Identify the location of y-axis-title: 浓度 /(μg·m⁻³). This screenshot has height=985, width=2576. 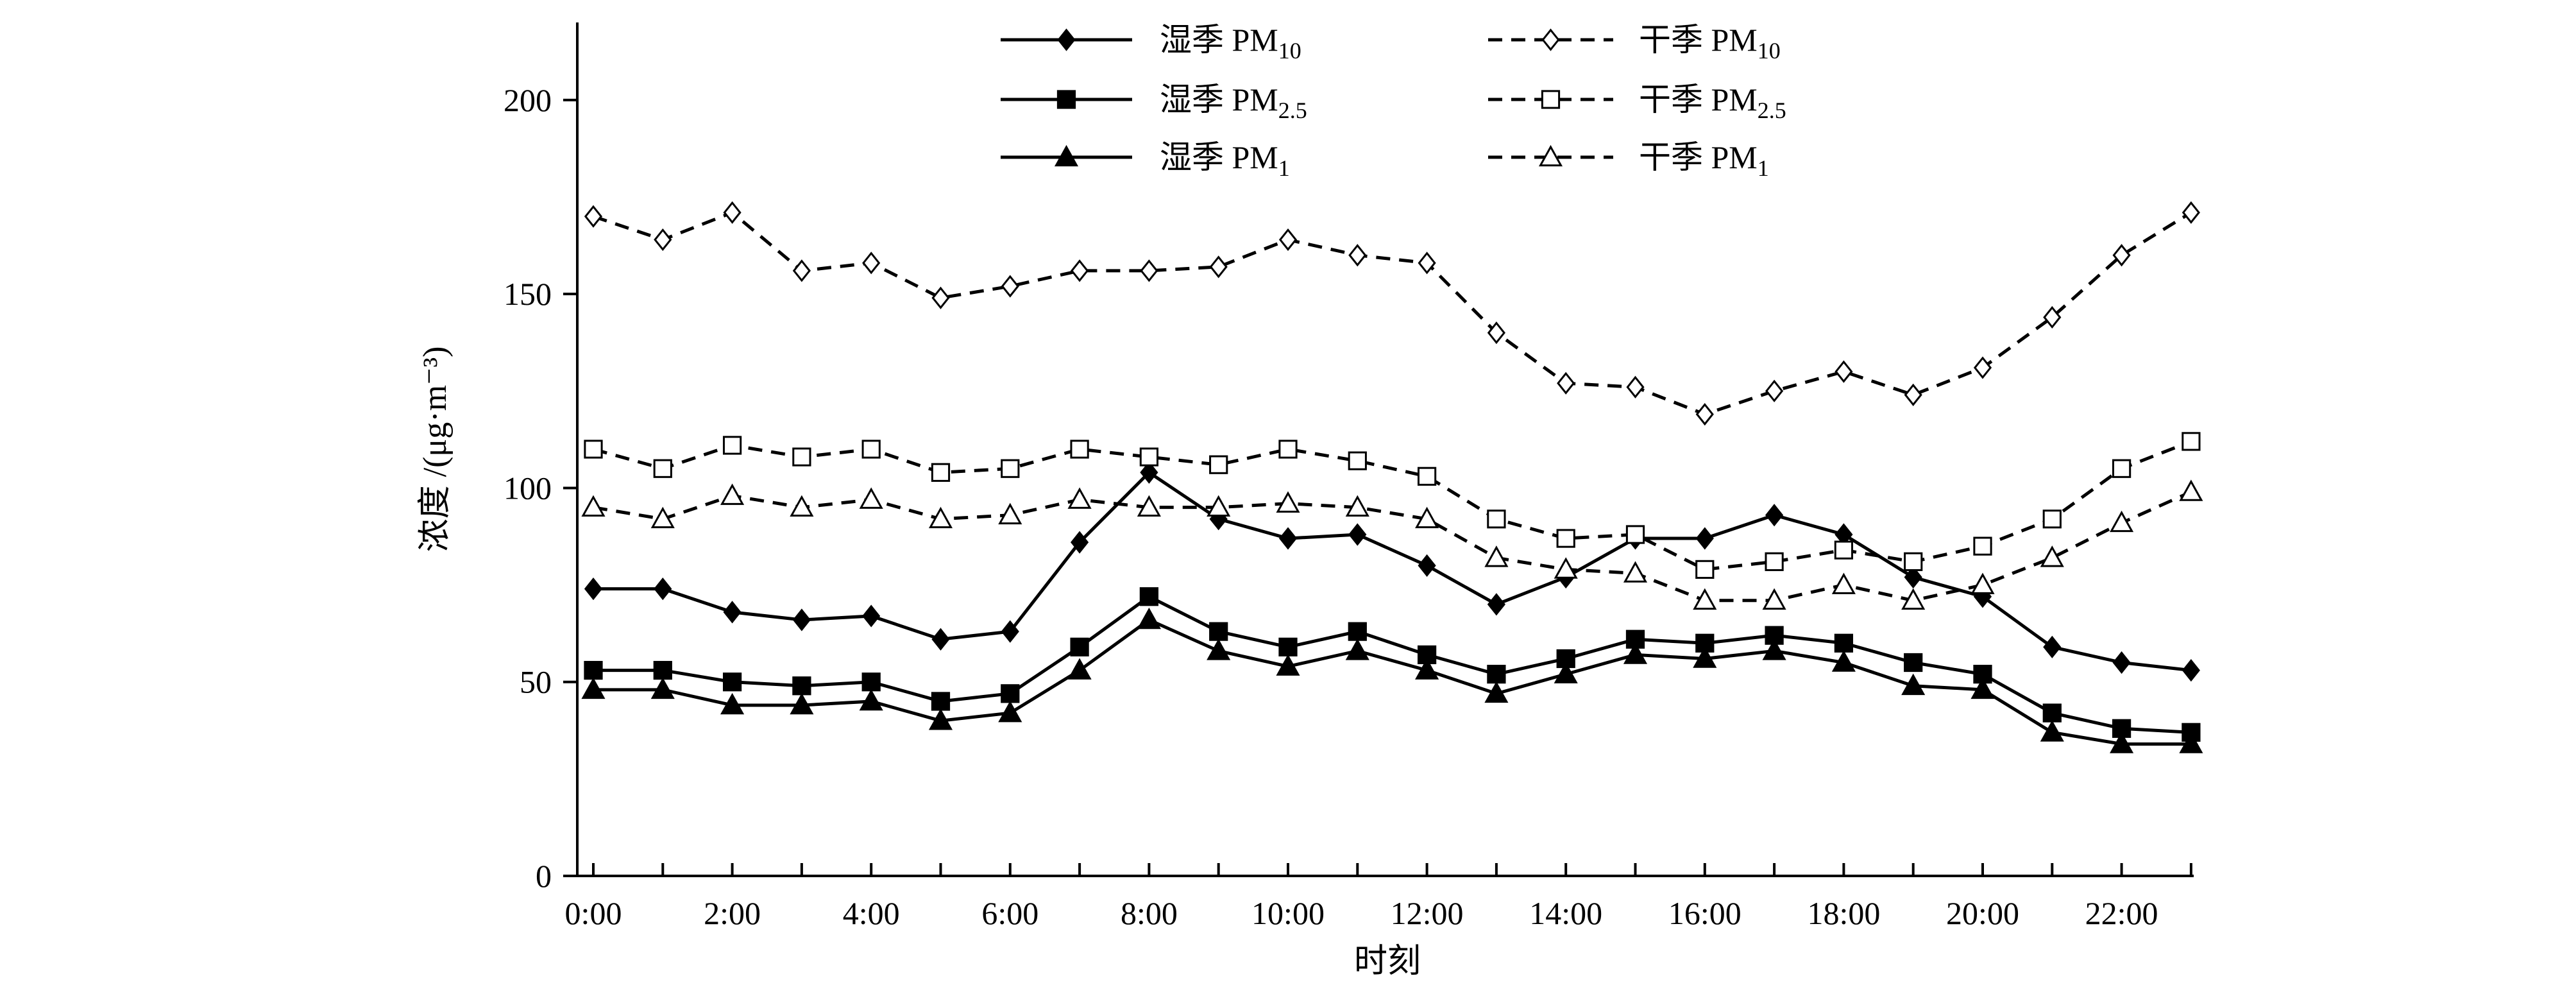
(435, 449).